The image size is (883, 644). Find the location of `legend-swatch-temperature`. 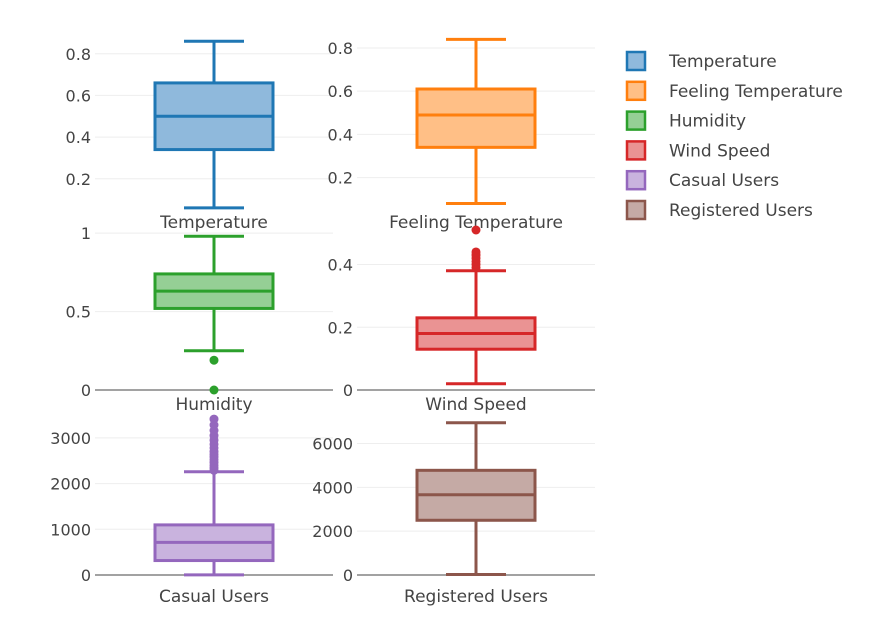

legend-swatch-temperature is located at coordinates (636, 61).